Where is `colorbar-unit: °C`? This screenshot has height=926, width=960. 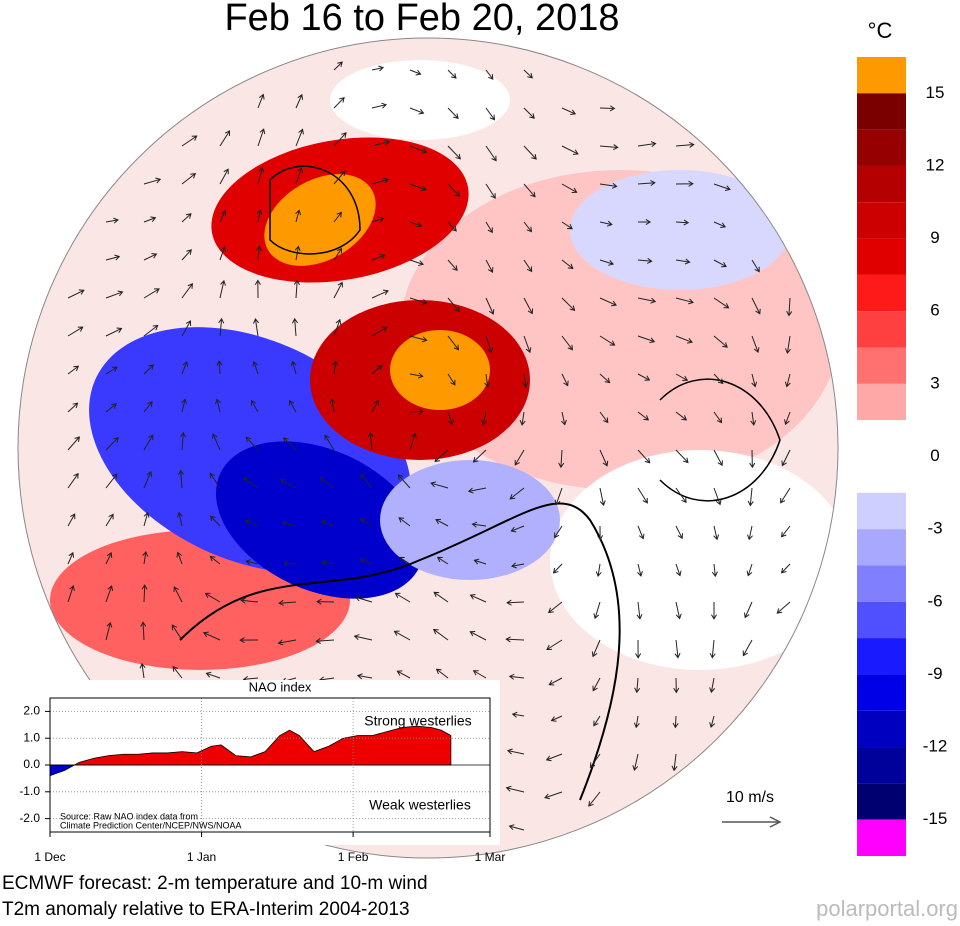
colorbar-unit: °C is located at coordinates (880, 30).